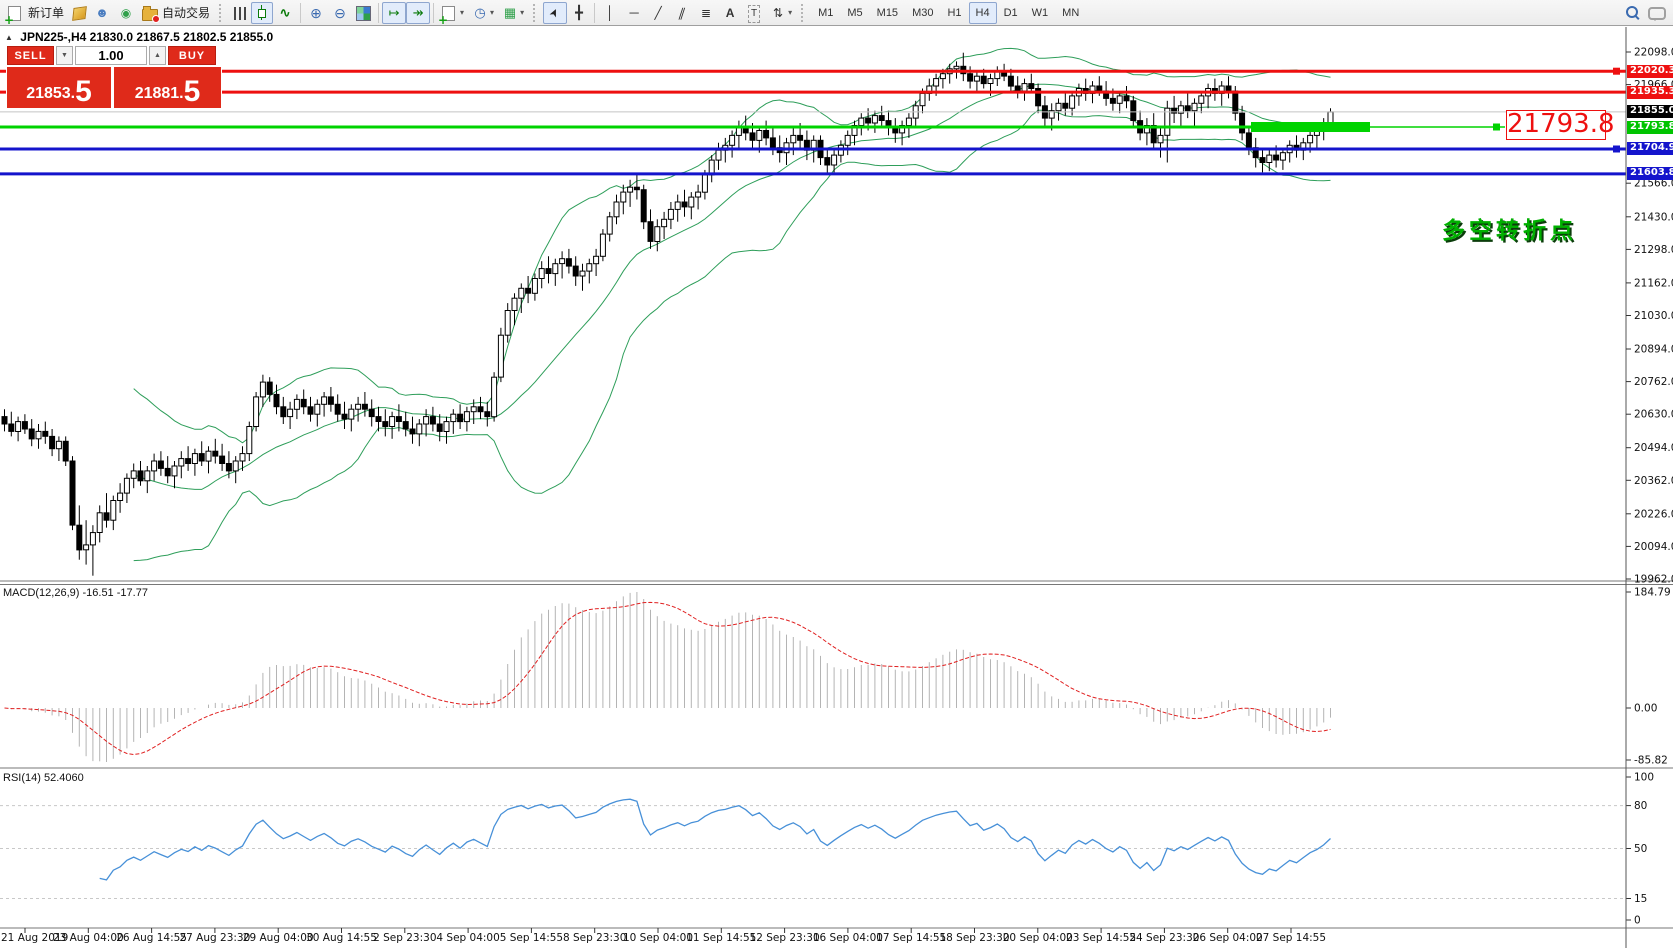 The width and height of the screenshot is (1673, 948). I want to click on vertical-line-icon, so click(610, 13).